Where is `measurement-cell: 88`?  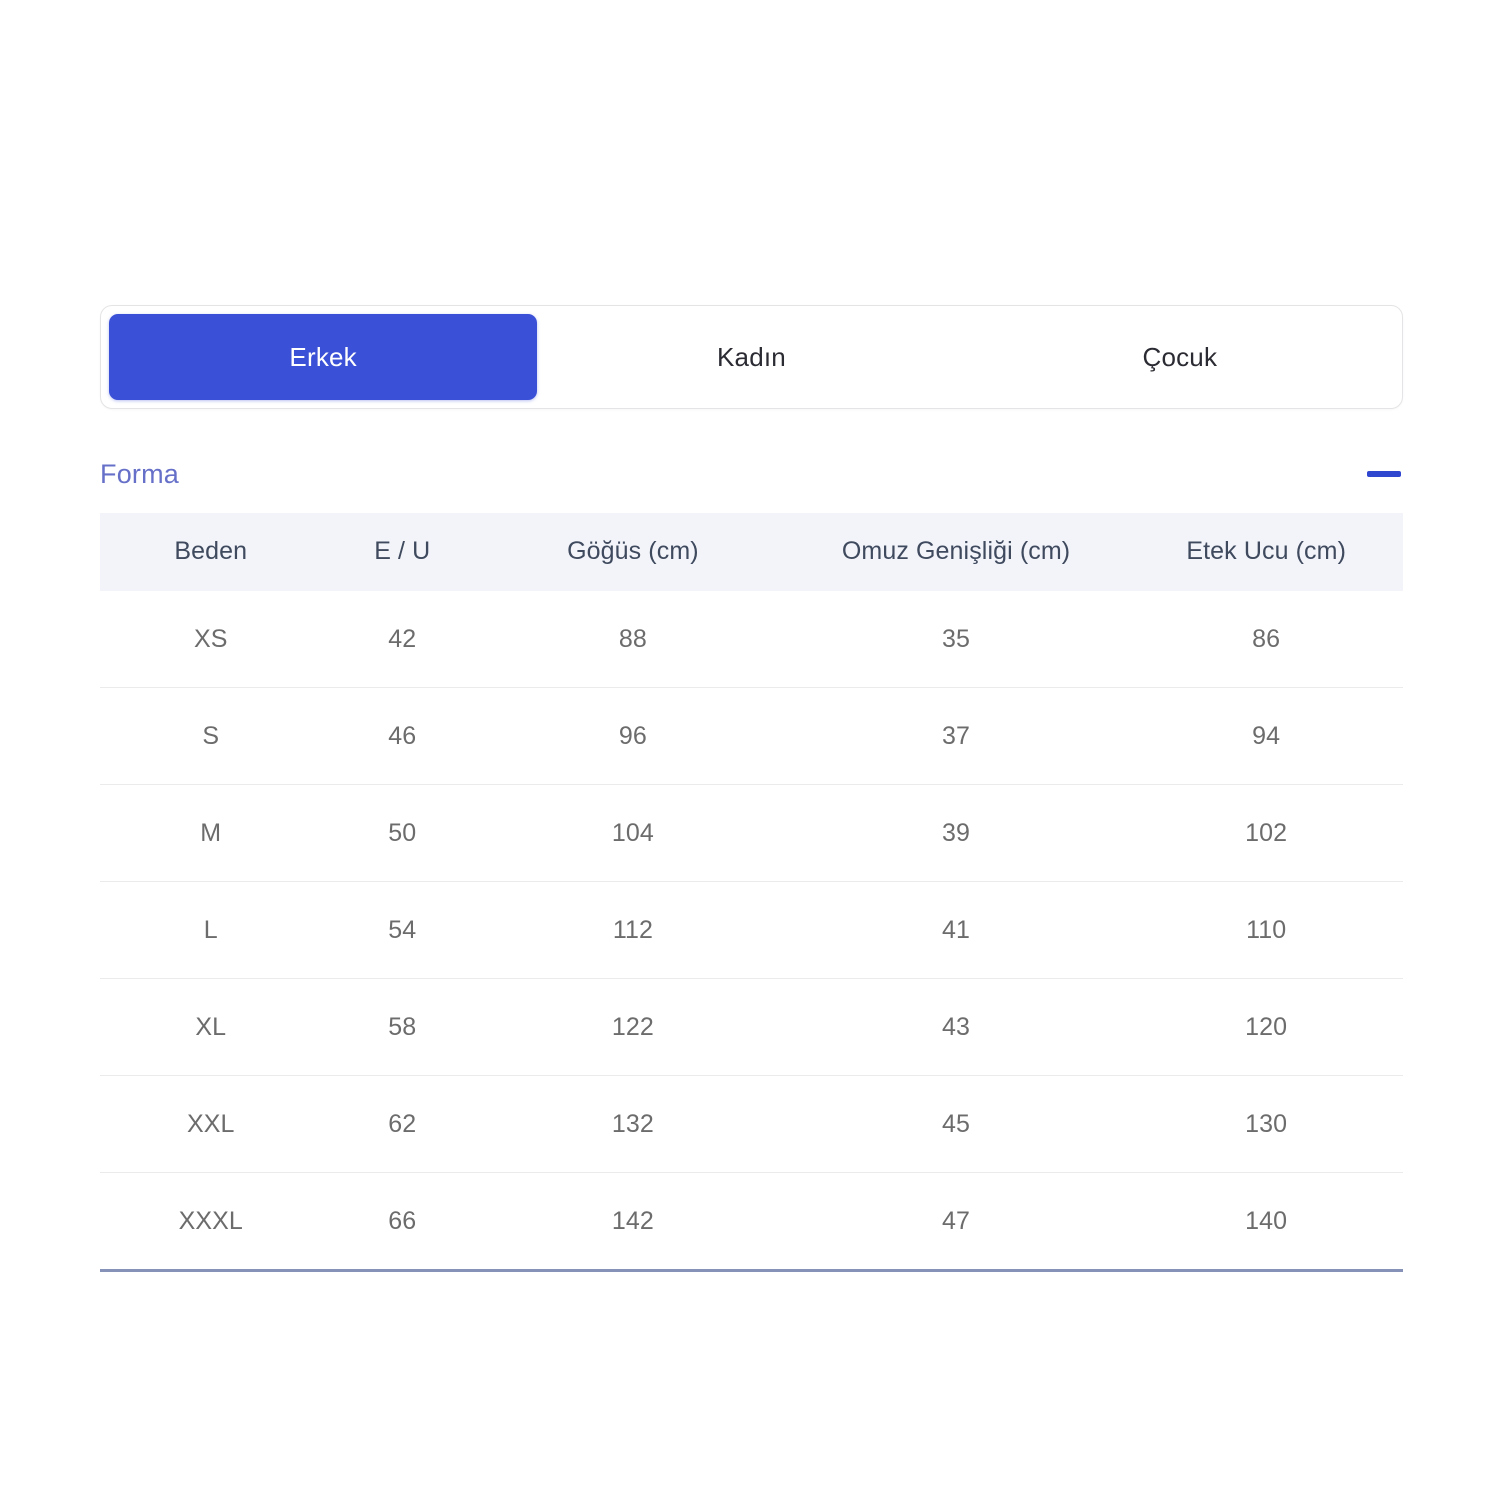 measurement-cell: 88 is located at coordinates (633, 639).